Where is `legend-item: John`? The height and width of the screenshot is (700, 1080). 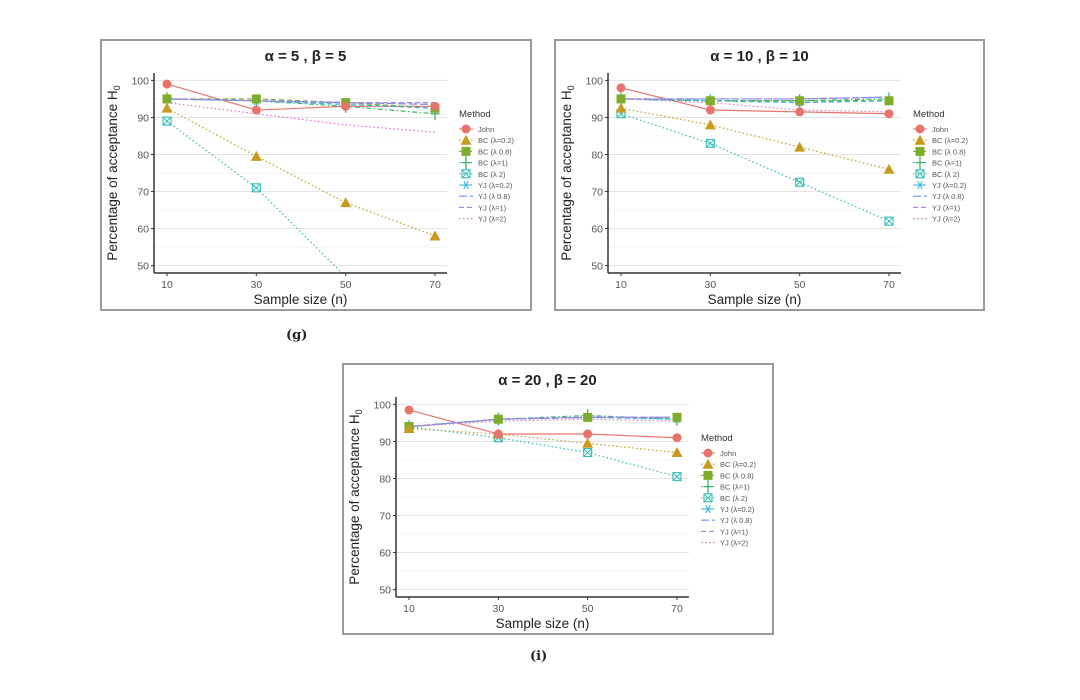 legend-item: John is located at coordinates (930, 129).